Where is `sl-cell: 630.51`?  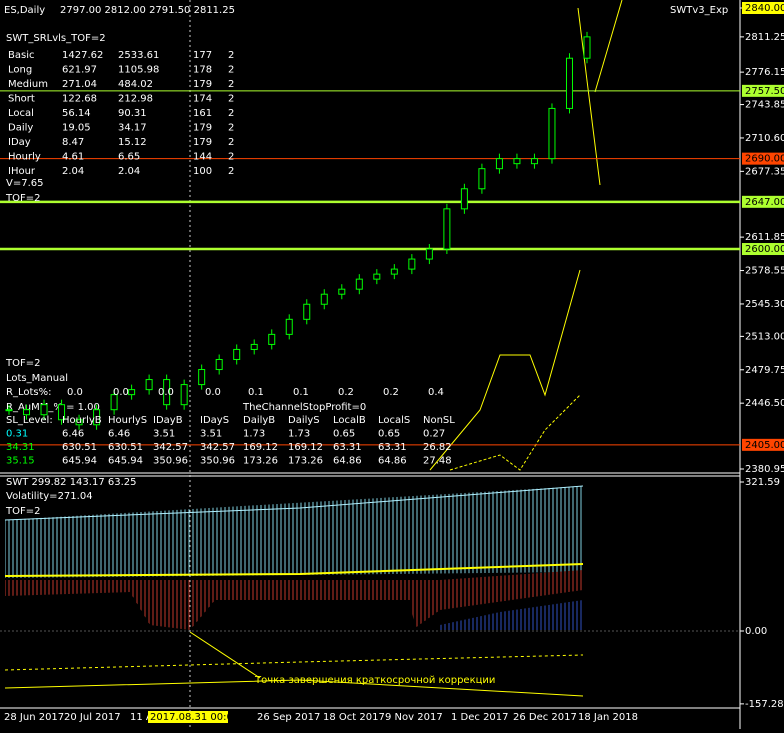
sl-cell: 630.51 is located at coordinates (125, 447).